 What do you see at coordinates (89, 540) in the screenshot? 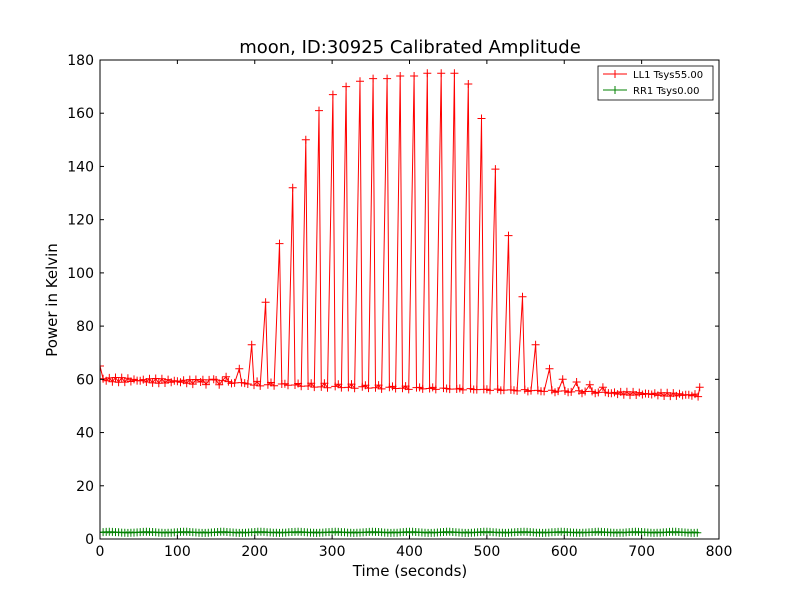
I see `y-tick-label: 0` at bounding box center [89, 540].